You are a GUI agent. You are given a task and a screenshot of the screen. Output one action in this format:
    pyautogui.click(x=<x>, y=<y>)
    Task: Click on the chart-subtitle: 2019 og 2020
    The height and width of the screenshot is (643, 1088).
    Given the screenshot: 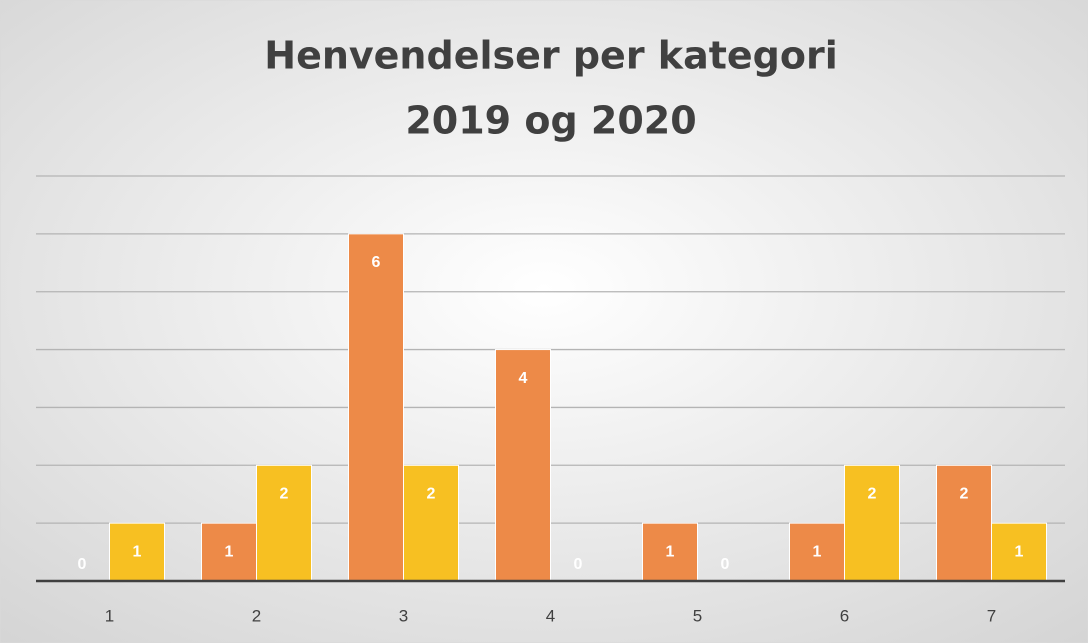 What is the action you would take?
    pyautogui.click(x=550, y=121)
    